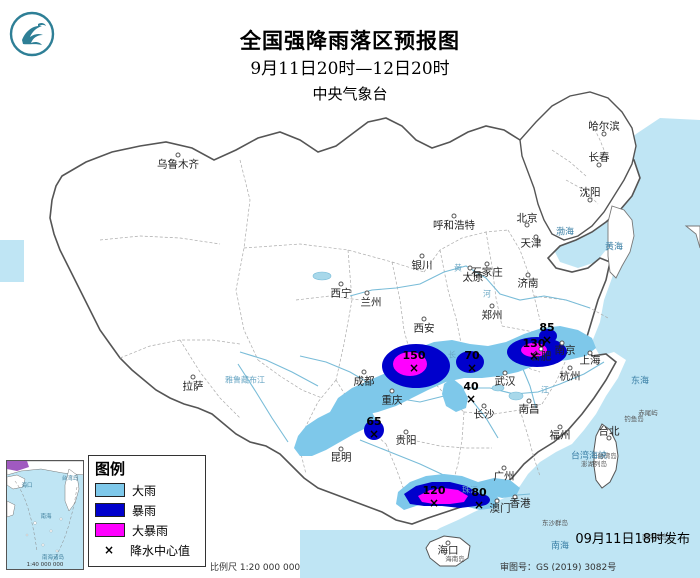 Image resolution: width=700 pixels, height=578 pixels. I want to click on city-label: 银川, so click(422, 265).